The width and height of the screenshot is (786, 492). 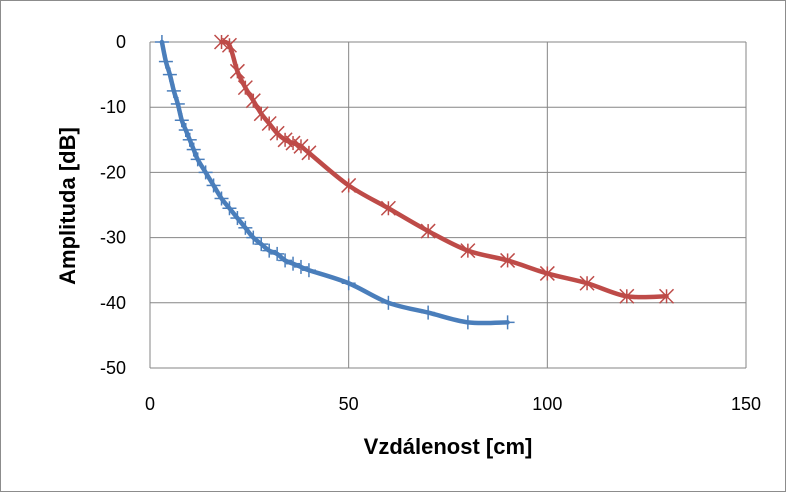 I want to click on y-tick-label: -50, so click(x=113, y=368).